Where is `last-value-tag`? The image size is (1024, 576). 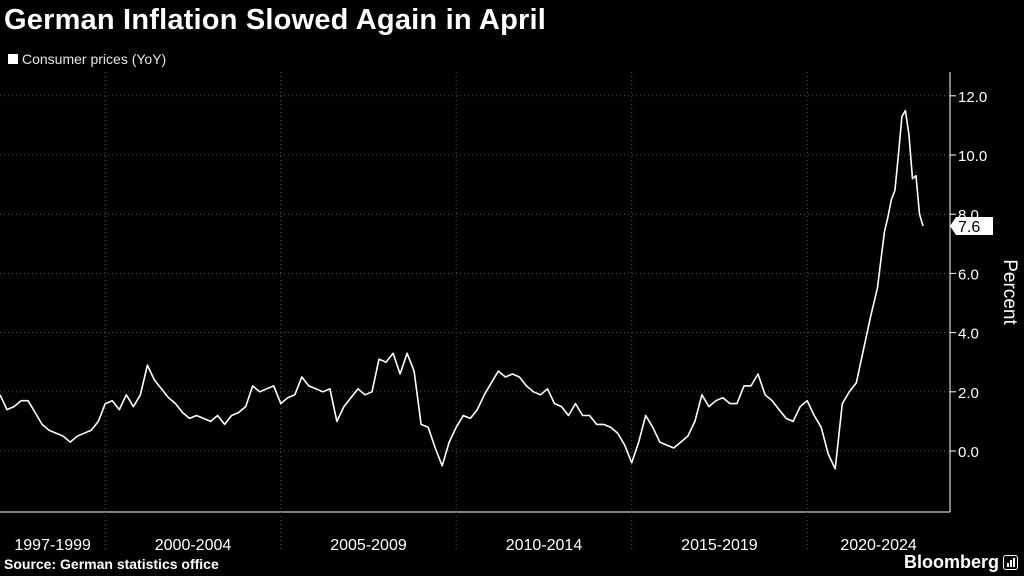
last-value-tag is located at coordinates (971, 226).